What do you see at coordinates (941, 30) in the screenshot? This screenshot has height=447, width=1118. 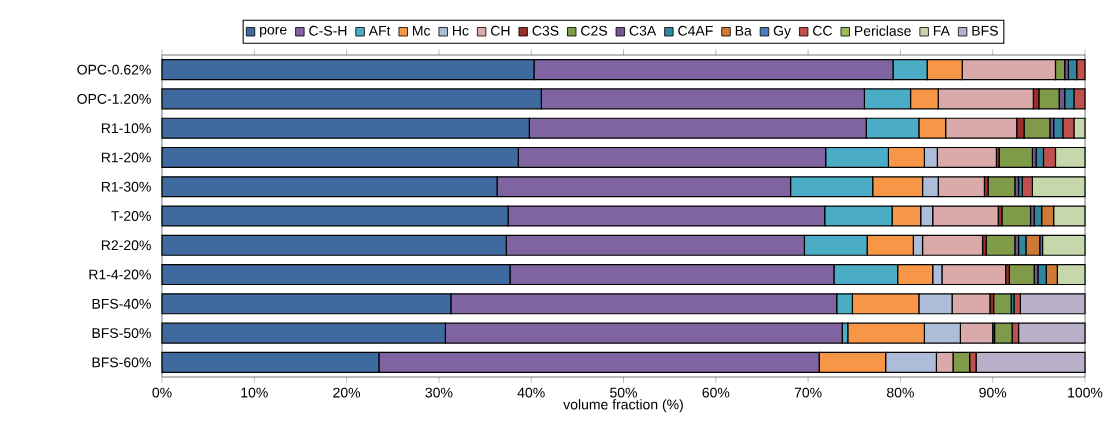 I see `legend-label: FA` at bounding box center [941, 30].